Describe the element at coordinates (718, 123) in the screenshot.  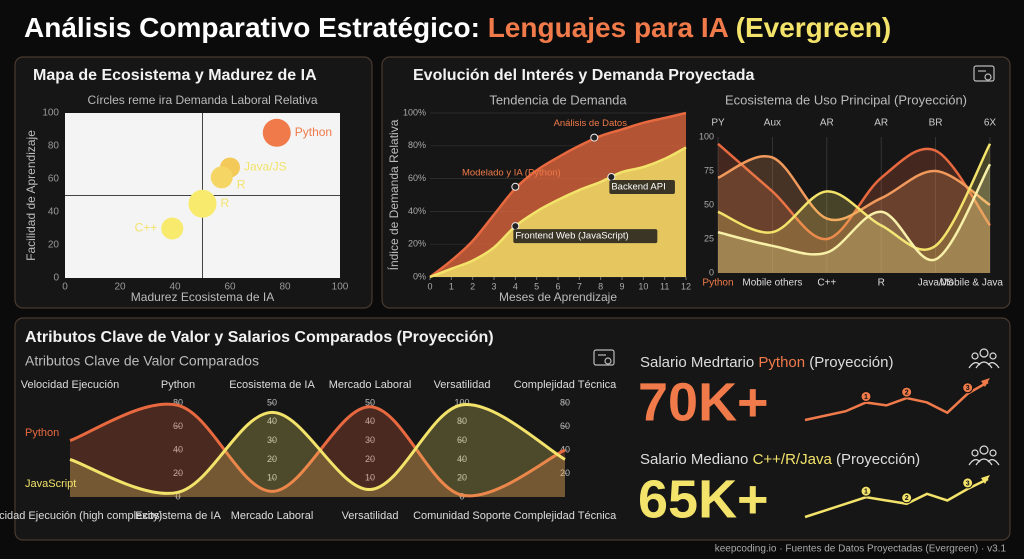
I see `top-label: PY` at that location.